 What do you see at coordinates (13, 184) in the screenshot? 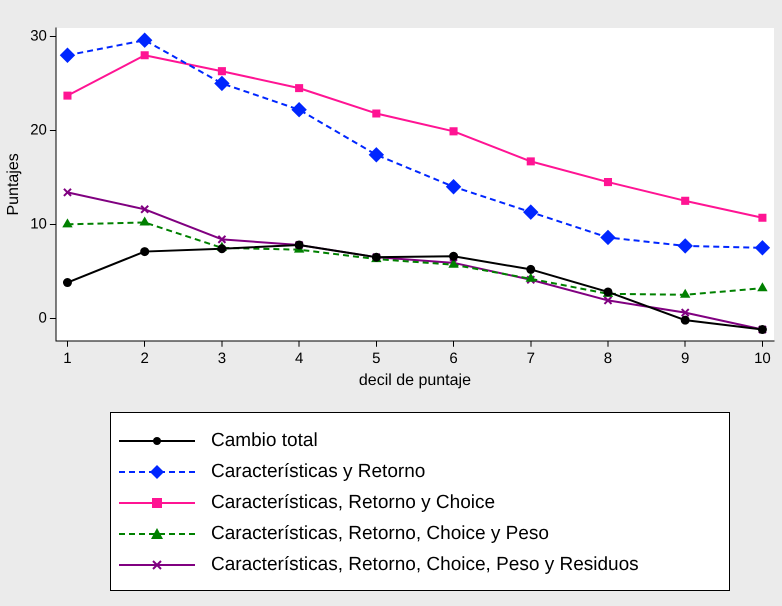
I see `y-axis-title: Puntajes` at bounding box center [13, 184].